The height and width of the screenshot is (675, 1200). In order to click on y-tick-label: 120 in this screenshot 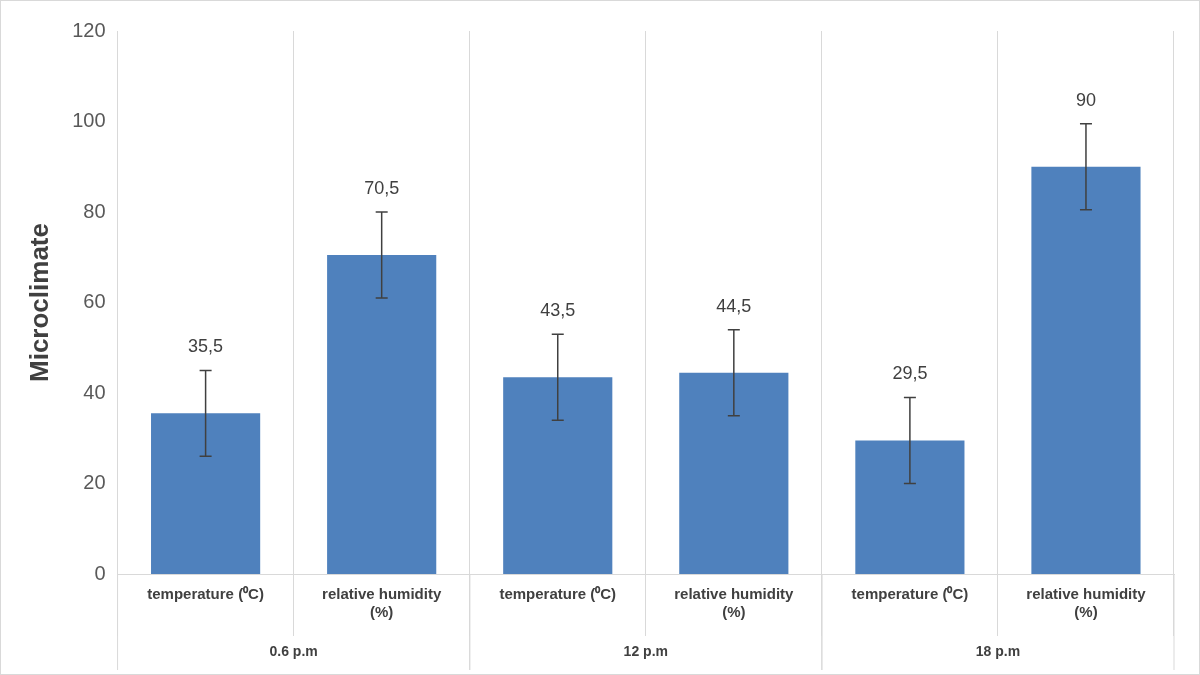, I will do `click(89, 29)`.